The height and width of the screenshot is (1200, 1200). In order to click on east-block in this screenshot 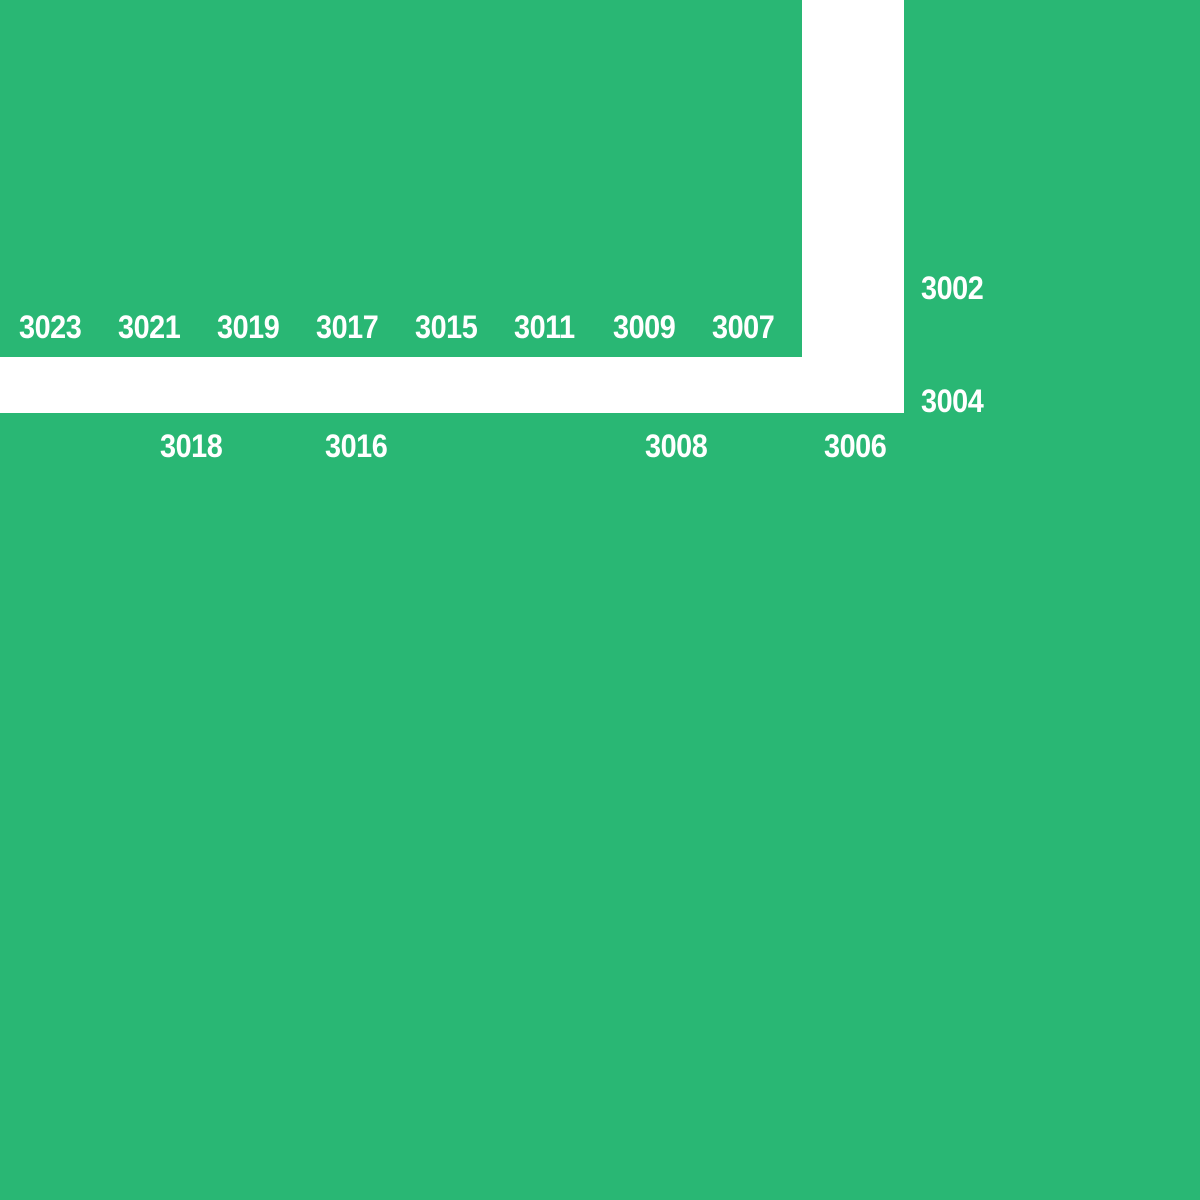, I will do `click(1052, 206)`.